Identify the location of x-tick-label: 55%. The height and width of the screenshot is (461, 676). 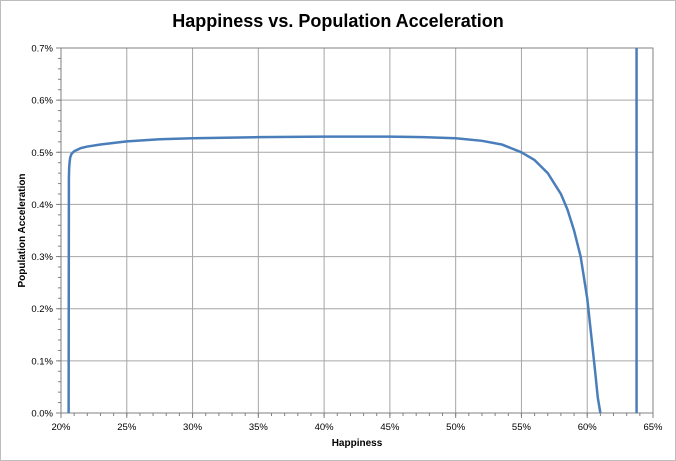
(522, 427).